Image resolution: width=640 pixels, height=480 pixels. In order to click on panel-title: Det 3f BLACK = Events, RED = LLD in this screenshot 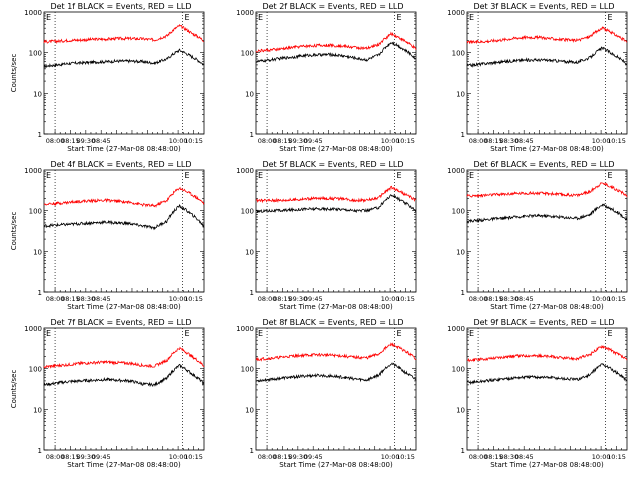, I will do `click(543, 6)`.